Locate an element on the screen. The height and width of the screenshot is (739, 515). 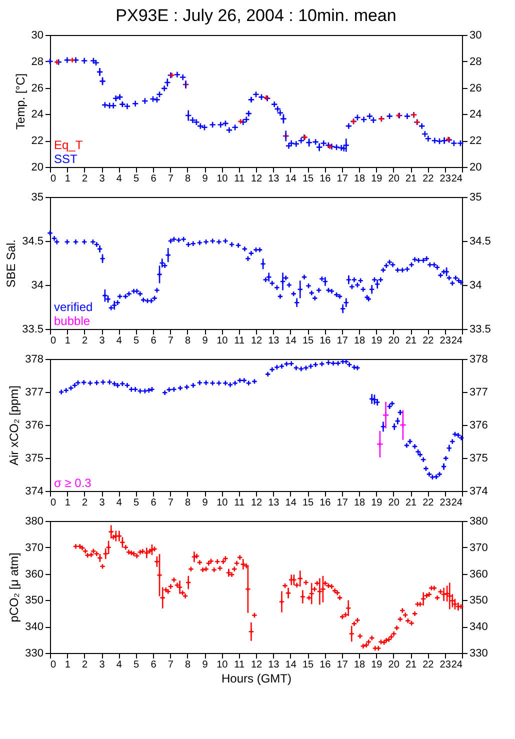
y2-tick-label: 340 is located at coordinates (479, 627).